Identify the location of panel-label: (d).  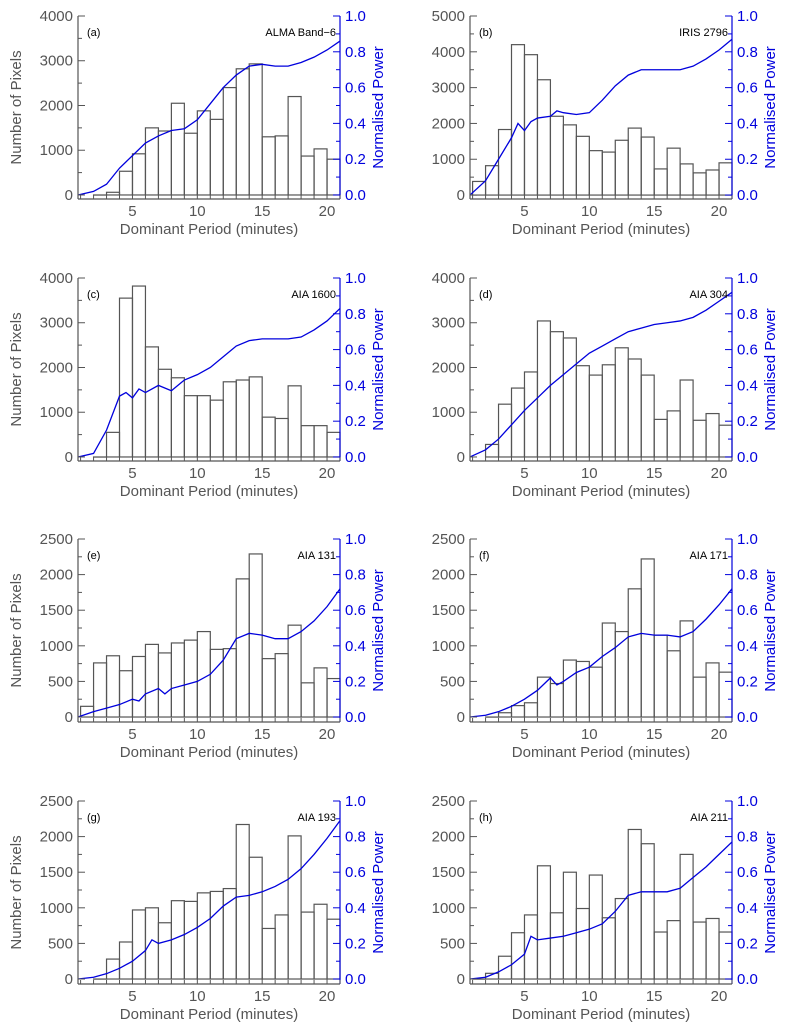
(485, 295).